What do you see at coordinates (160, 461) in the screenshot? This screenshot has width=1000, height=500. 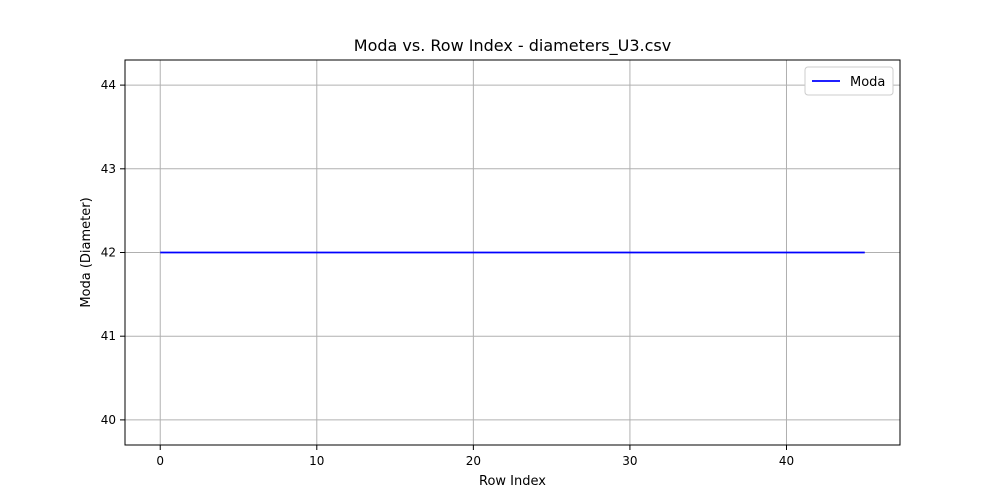 I see `x-tick-label: 0` at bounding box center [160, 461].